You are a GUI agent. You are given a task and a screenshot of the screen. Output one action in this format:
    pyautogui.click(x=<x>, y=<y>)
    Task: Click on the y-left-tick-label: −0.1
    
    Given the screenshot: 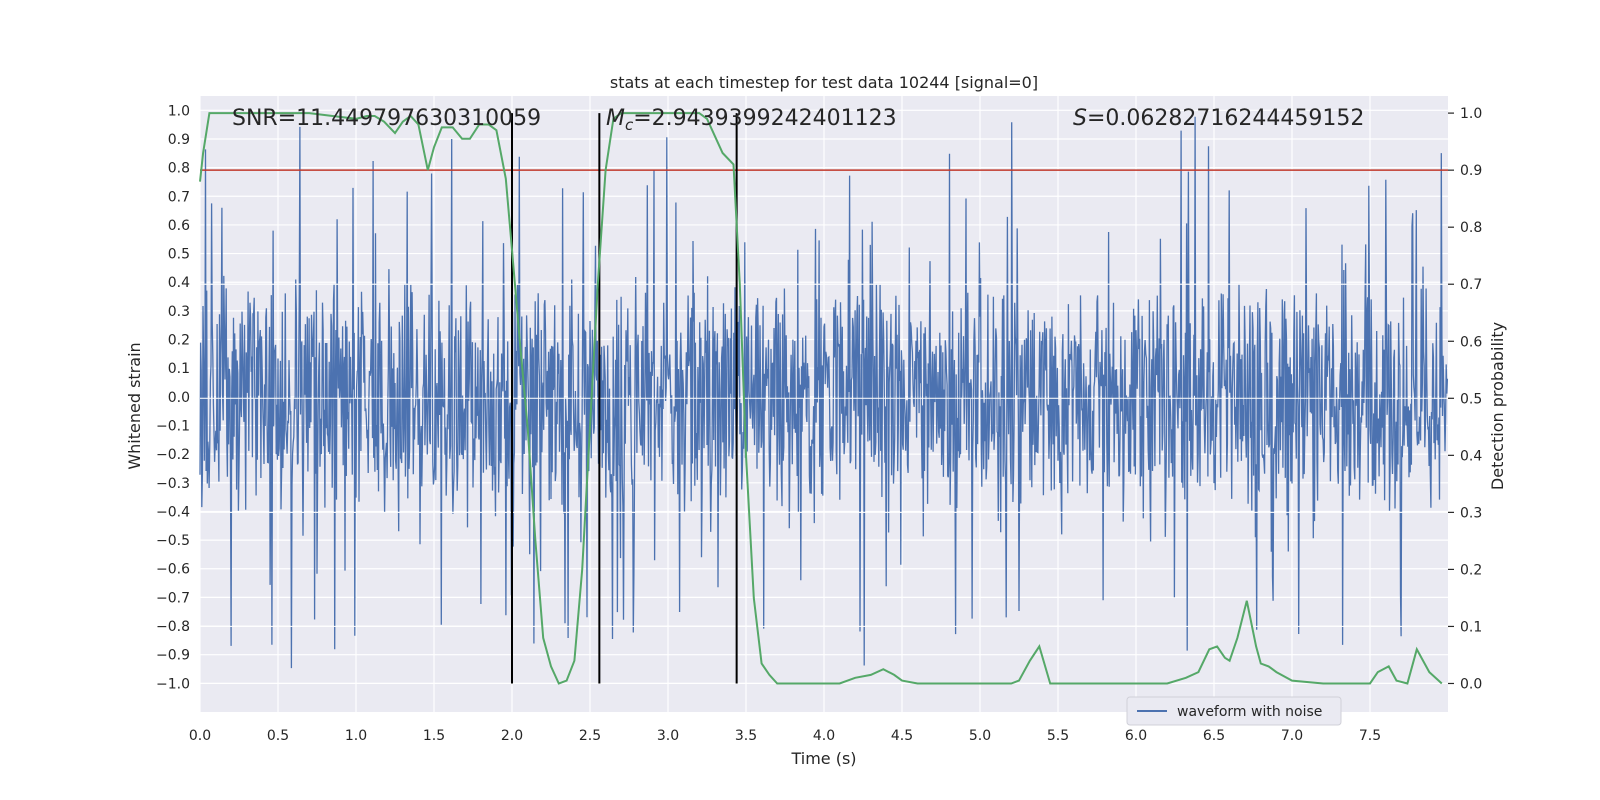 What is the action you would take?
    pyautogui.click(x=173, y=426)
    